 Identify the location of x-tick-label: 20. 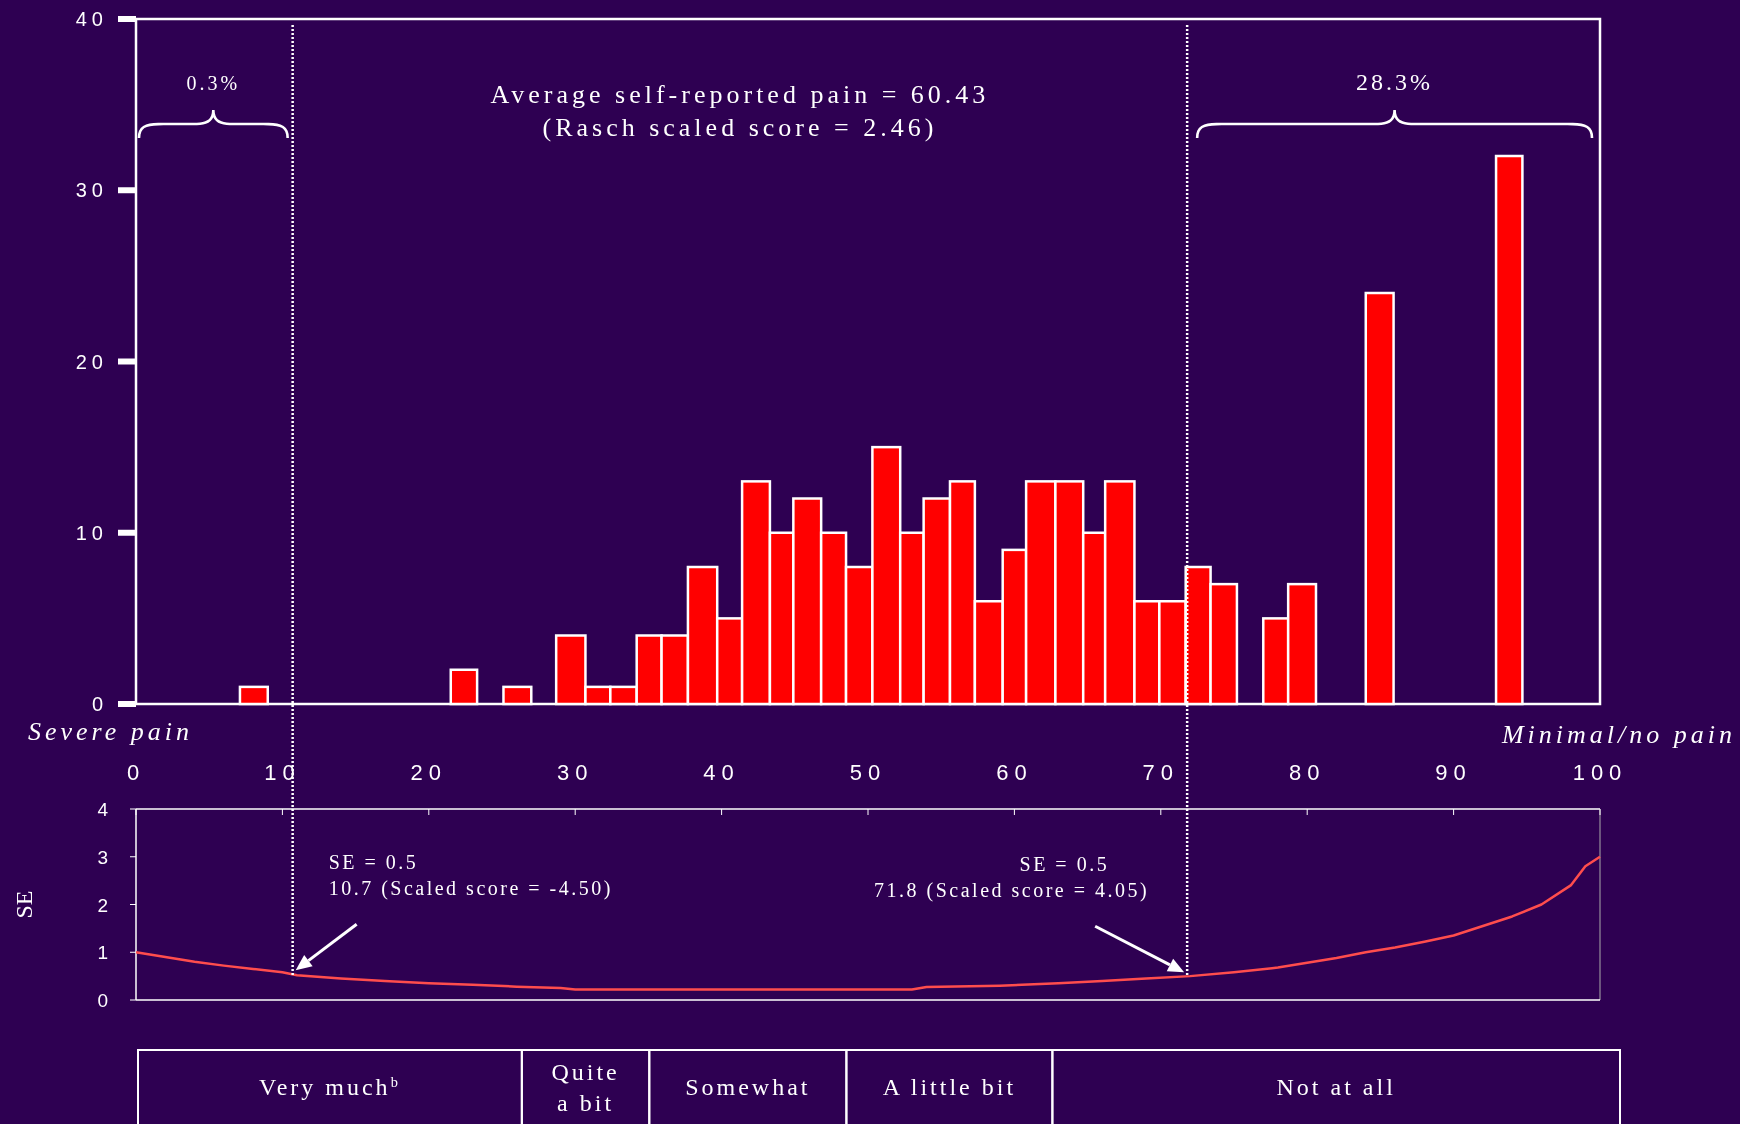
(429, 772).